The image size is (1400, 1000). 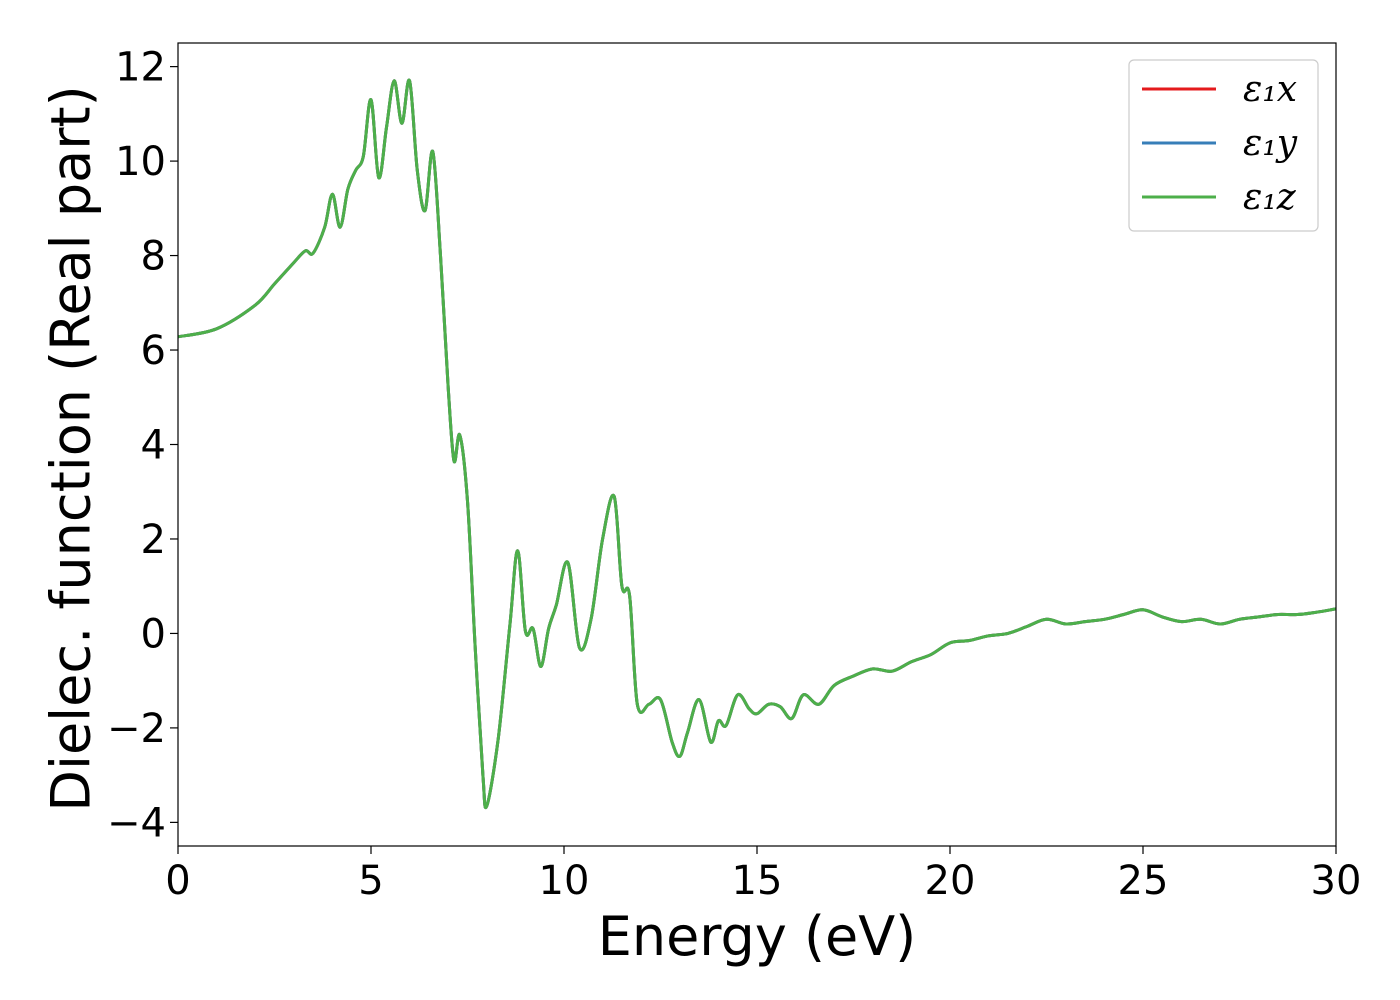 What do you see at coordinates (757, 936) in the screenshot?
I see `x-axis-title: Energy (eV)` at bounding box center [757, 936].